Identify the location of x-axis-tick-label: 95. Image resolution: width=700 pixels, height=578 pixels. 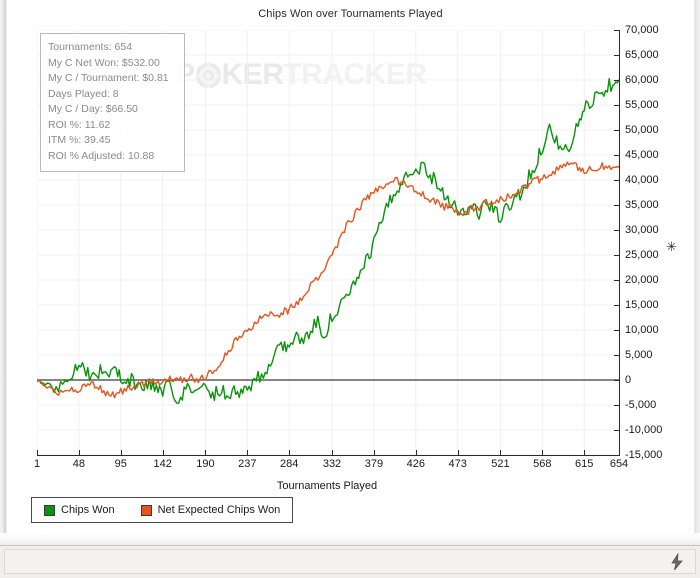
(120, 464).